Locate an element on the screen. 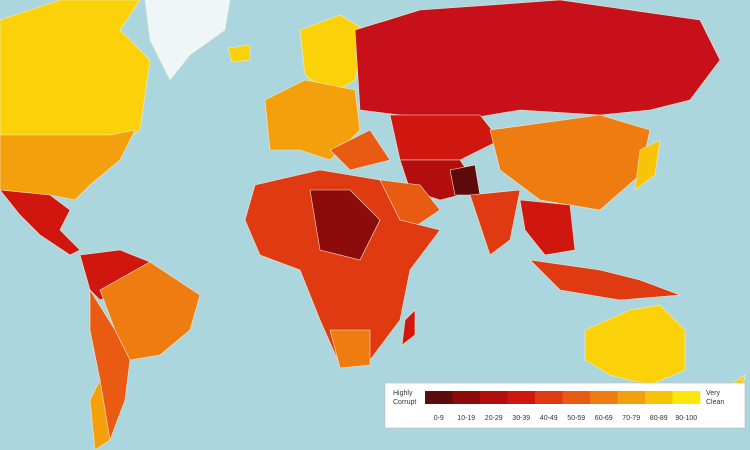 This screenshot has width=750, height=450. india is located at coordinates (495, 222).